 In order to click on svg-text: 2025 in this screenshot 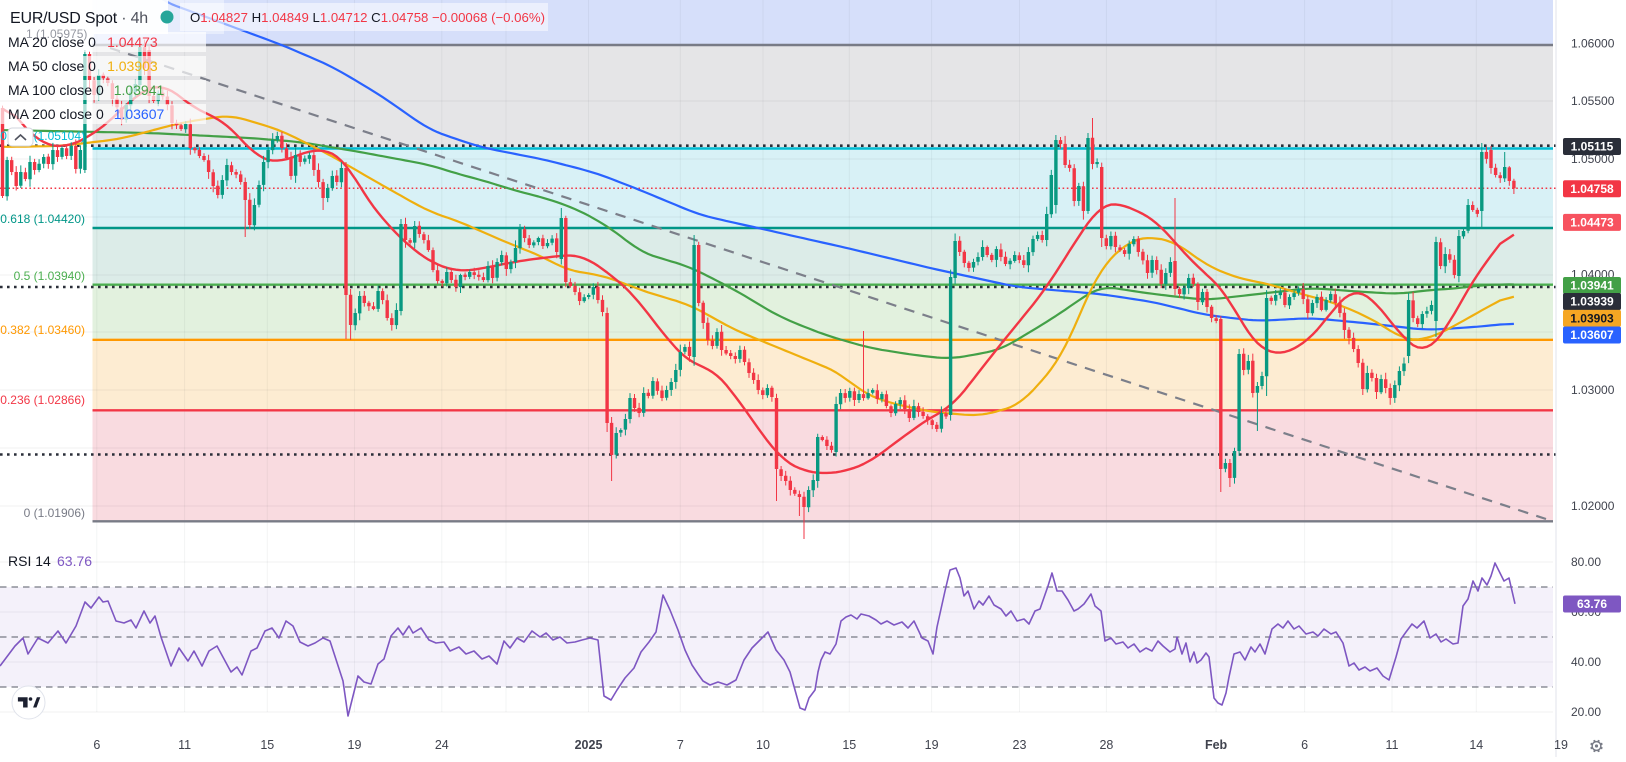, I will do `click(589, 745)`.